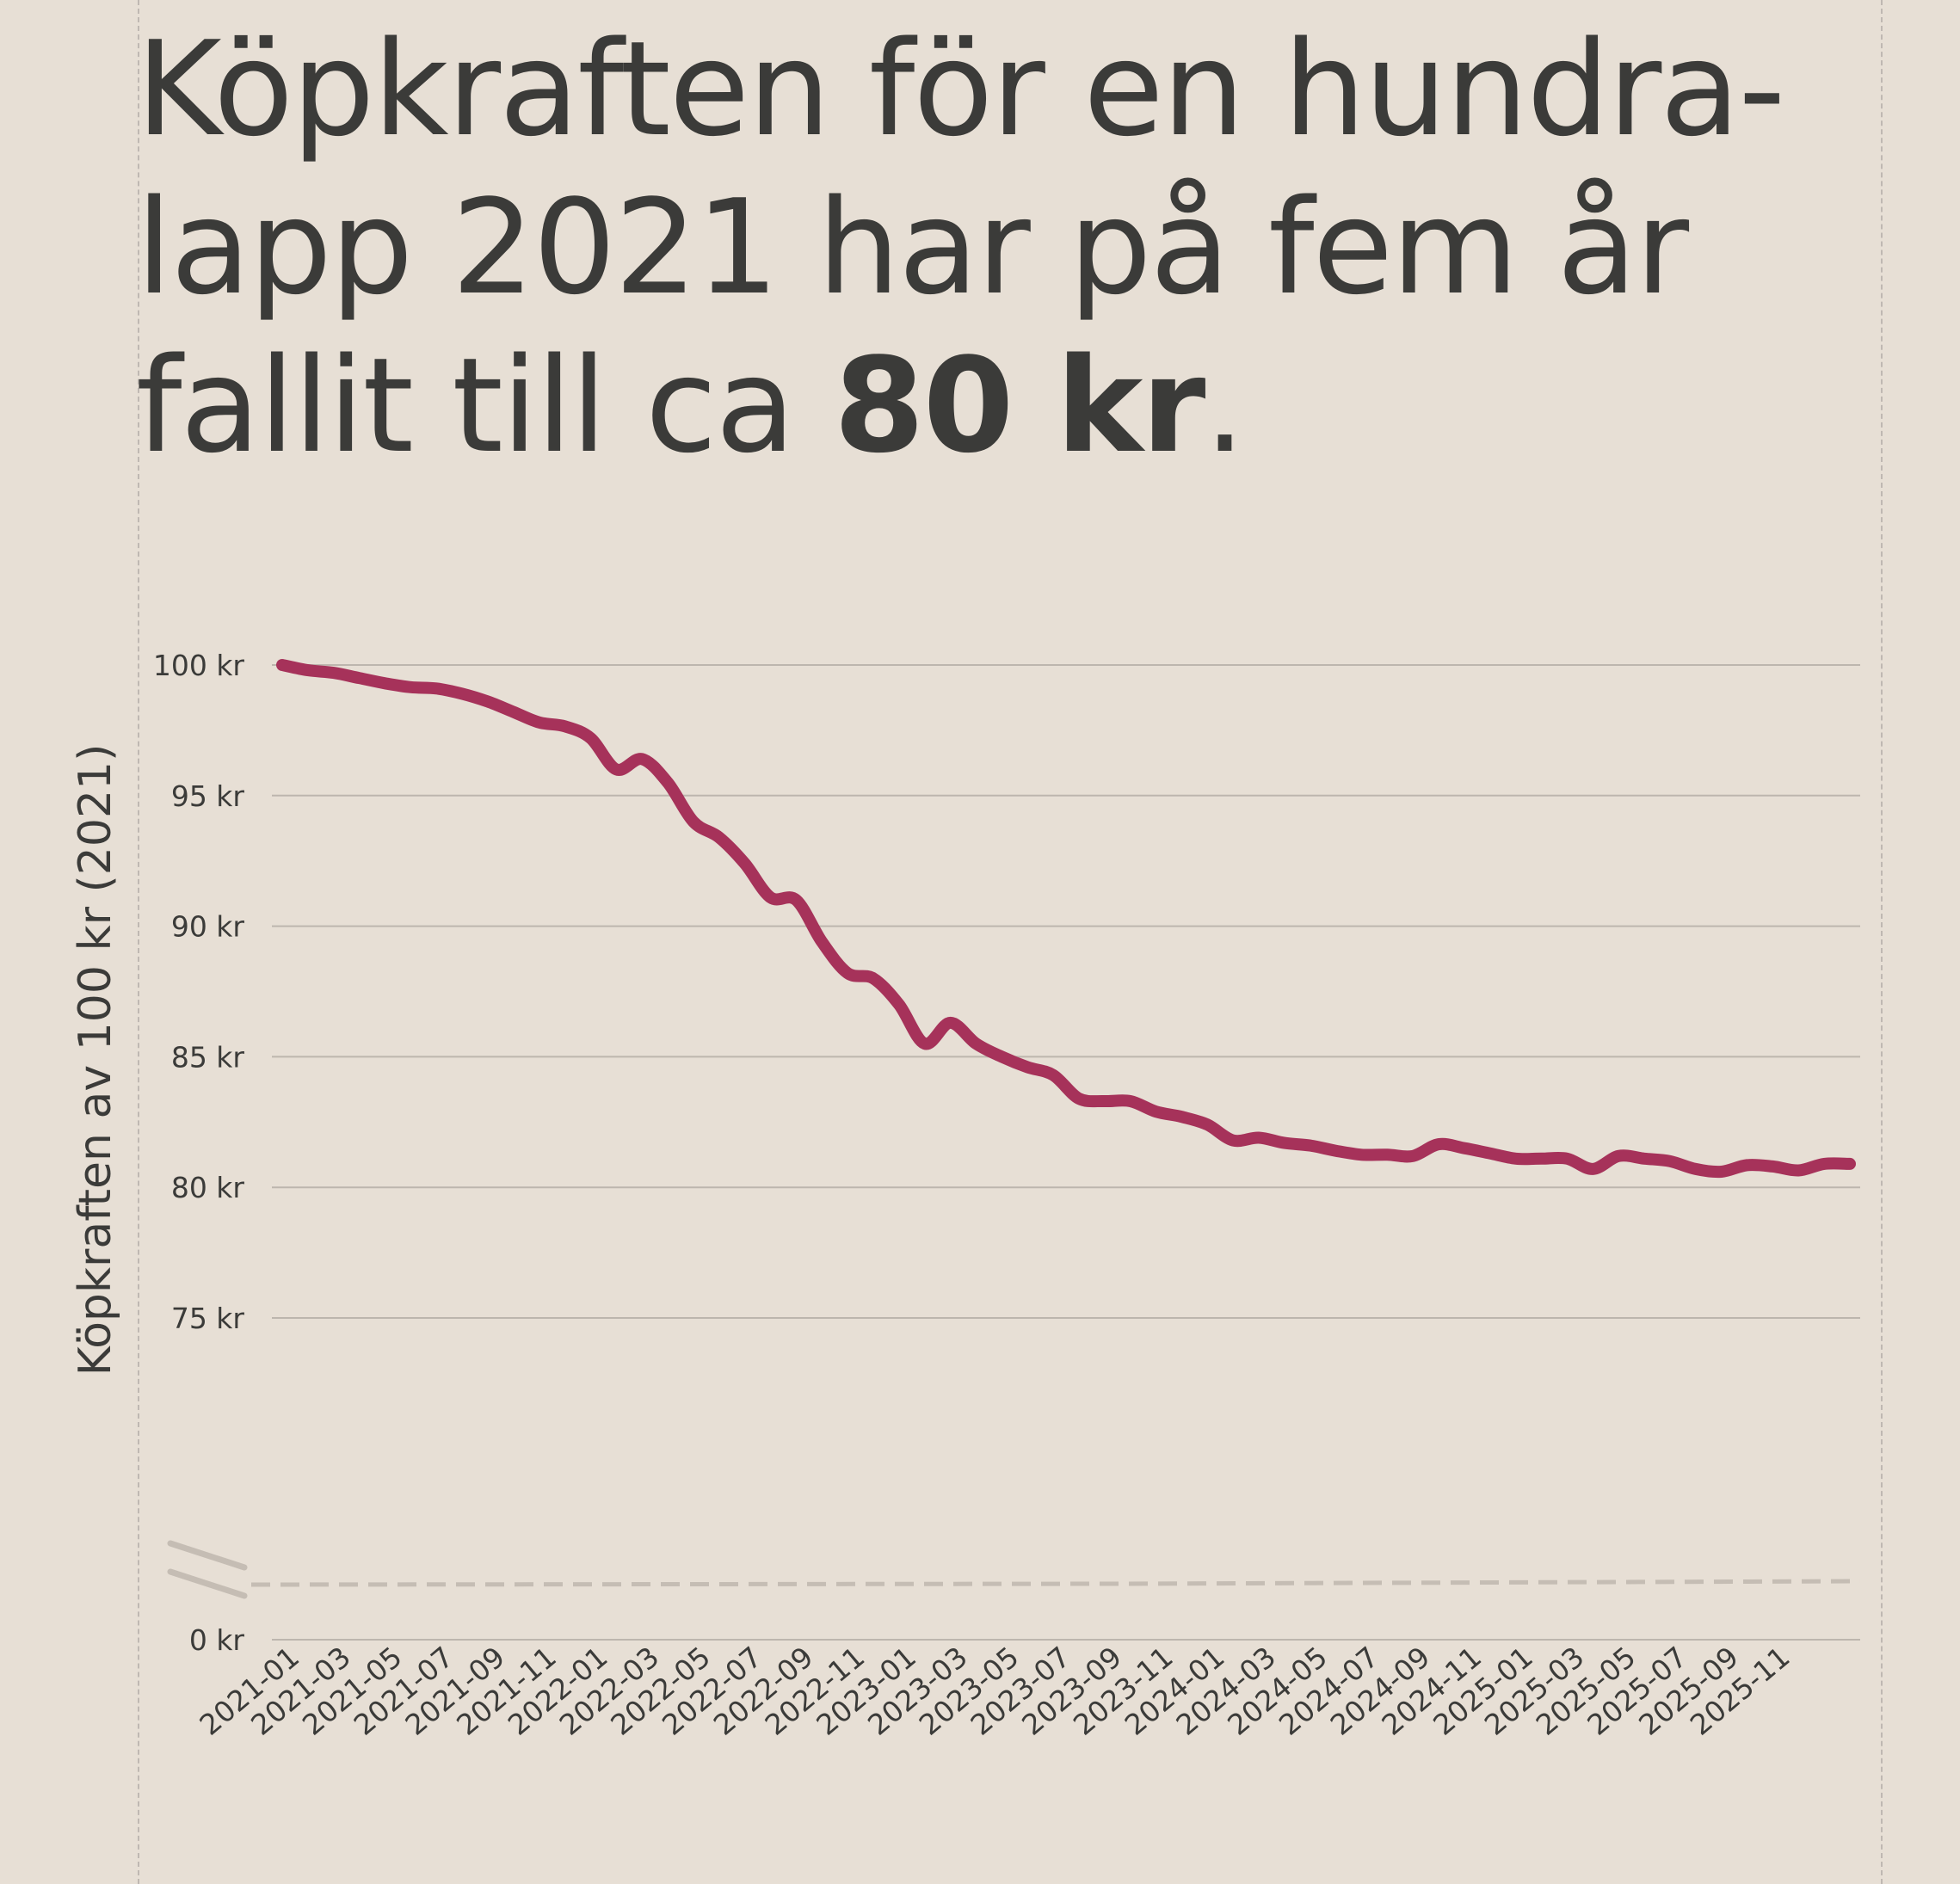  What do you see at coordinates (208, 796) in the screenshot?
I see `y-tick-label: 95 kr` at bounding box center [208, 796].